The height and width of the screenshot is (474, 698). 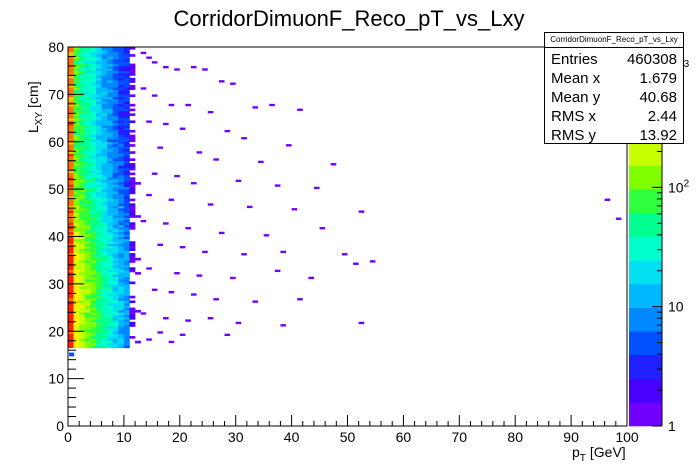 What do you see at coordinates (573, 135) in the screenshot?
I see `stats-label: RMS y` at bounding box center [573, 135].